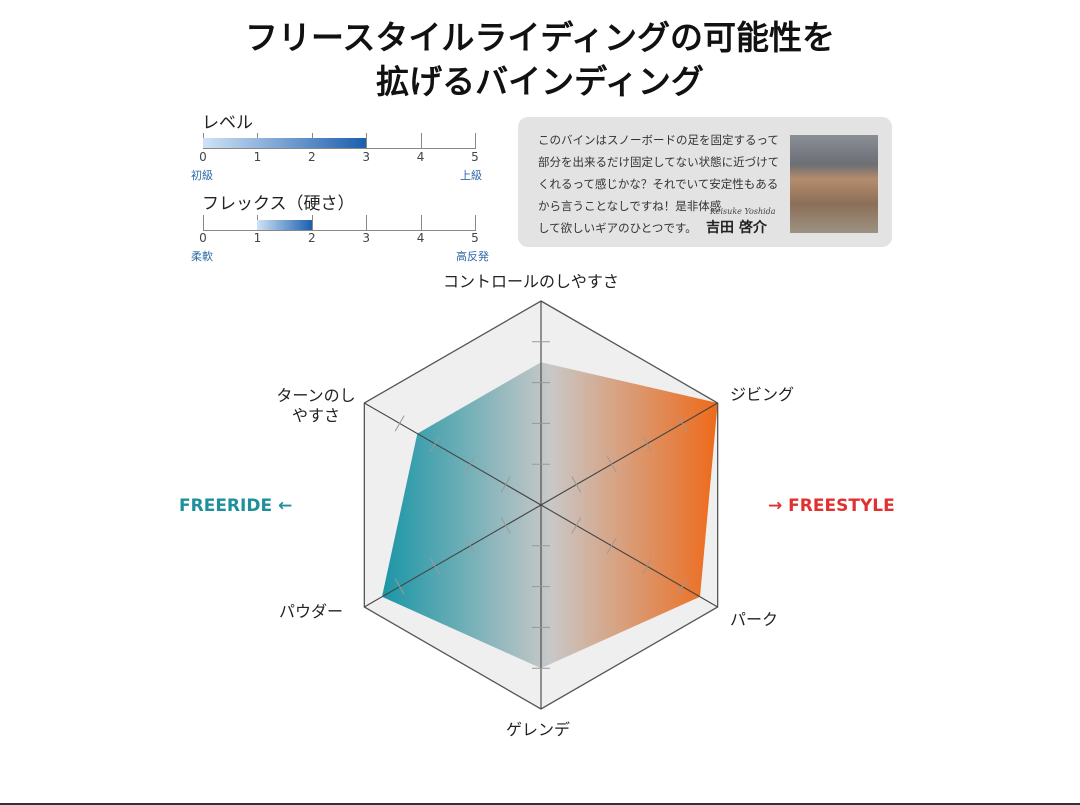 This screenshot has width=1080, height=805. What do you see at coordinates (226, 506) in the screenshot?
I see `freeride-text: FREERIDE` at bounding box center [226, 506].